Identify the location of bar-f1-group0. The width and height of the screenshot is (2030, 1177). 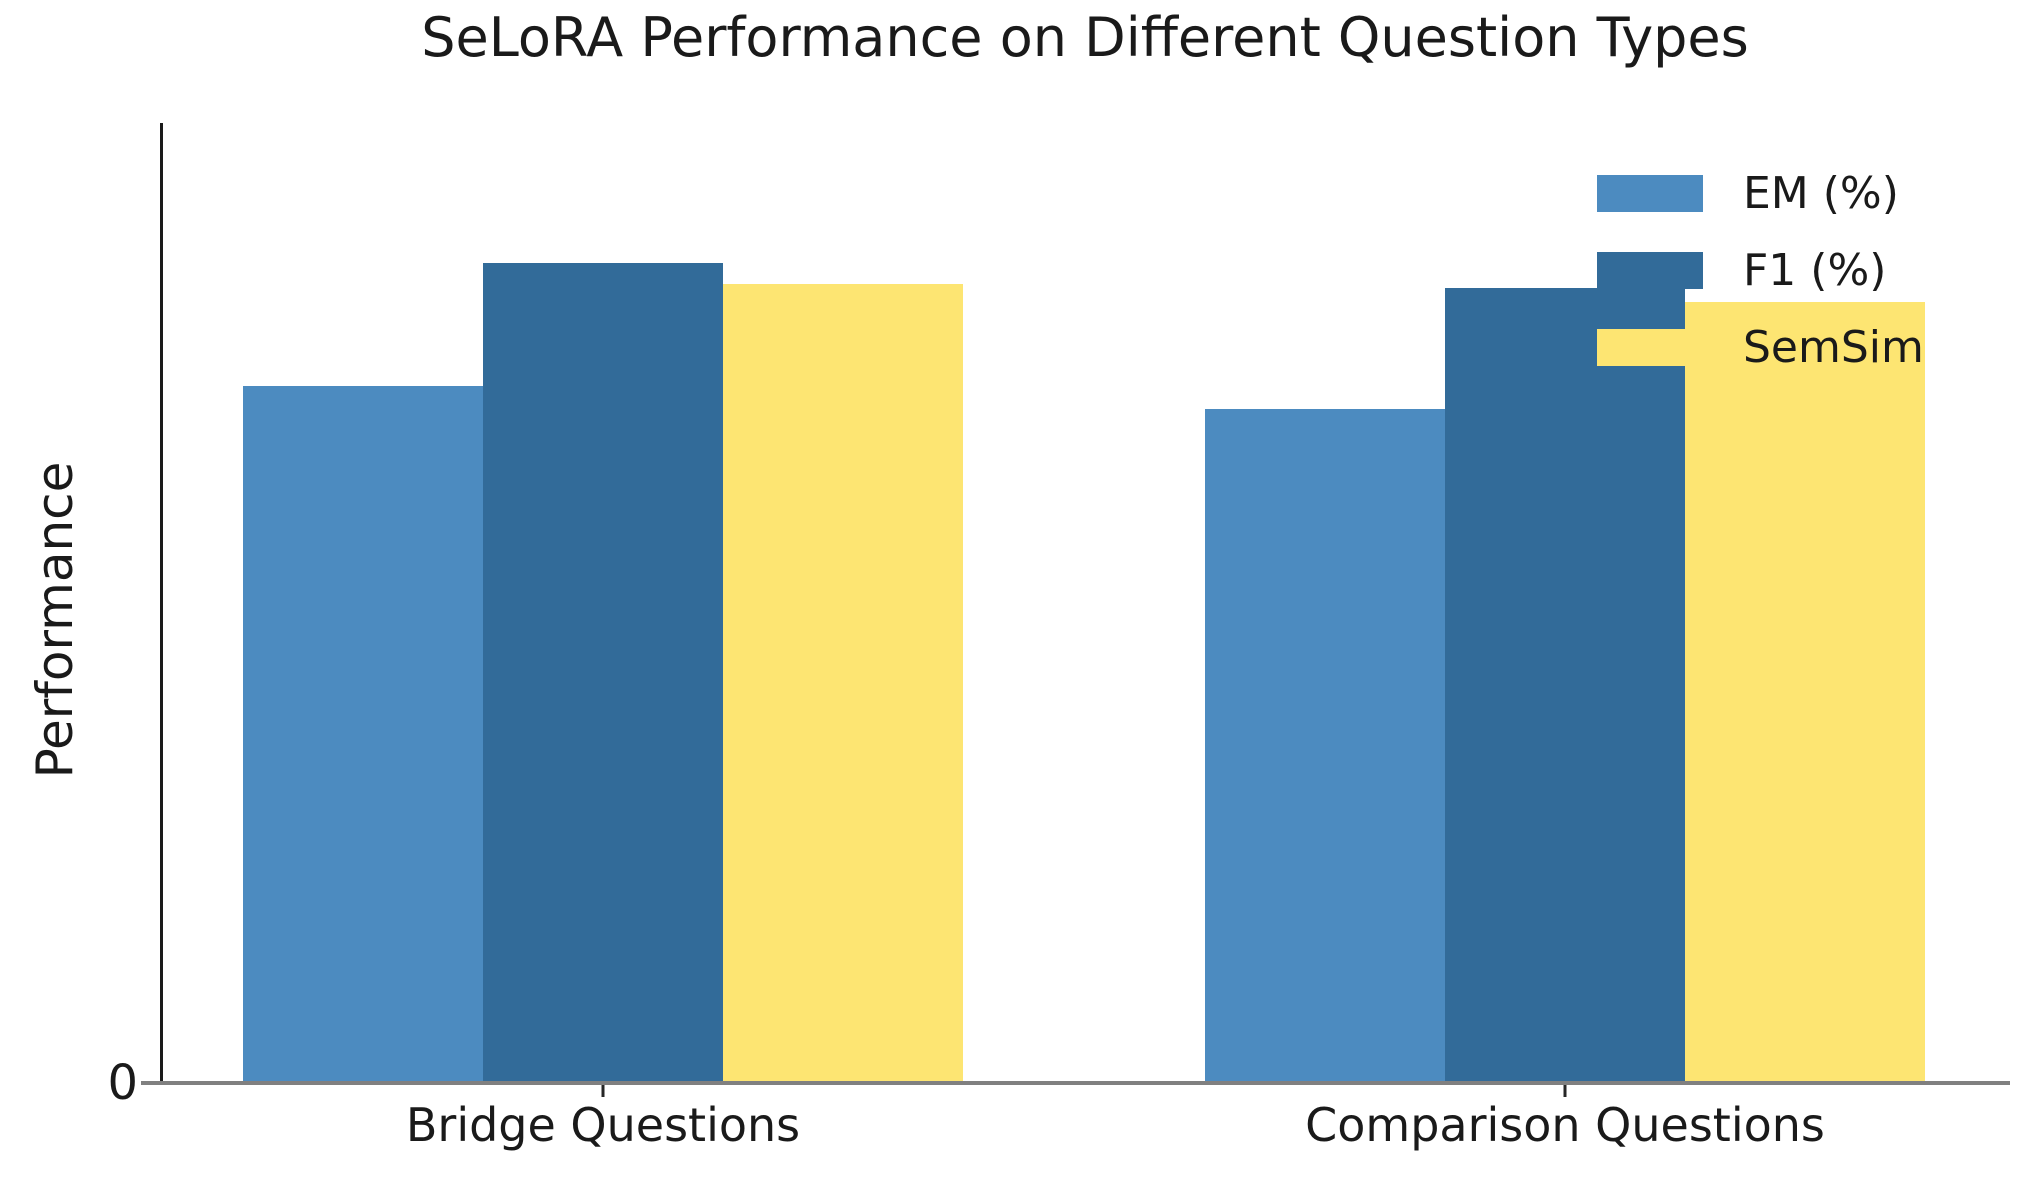
(603, 673).